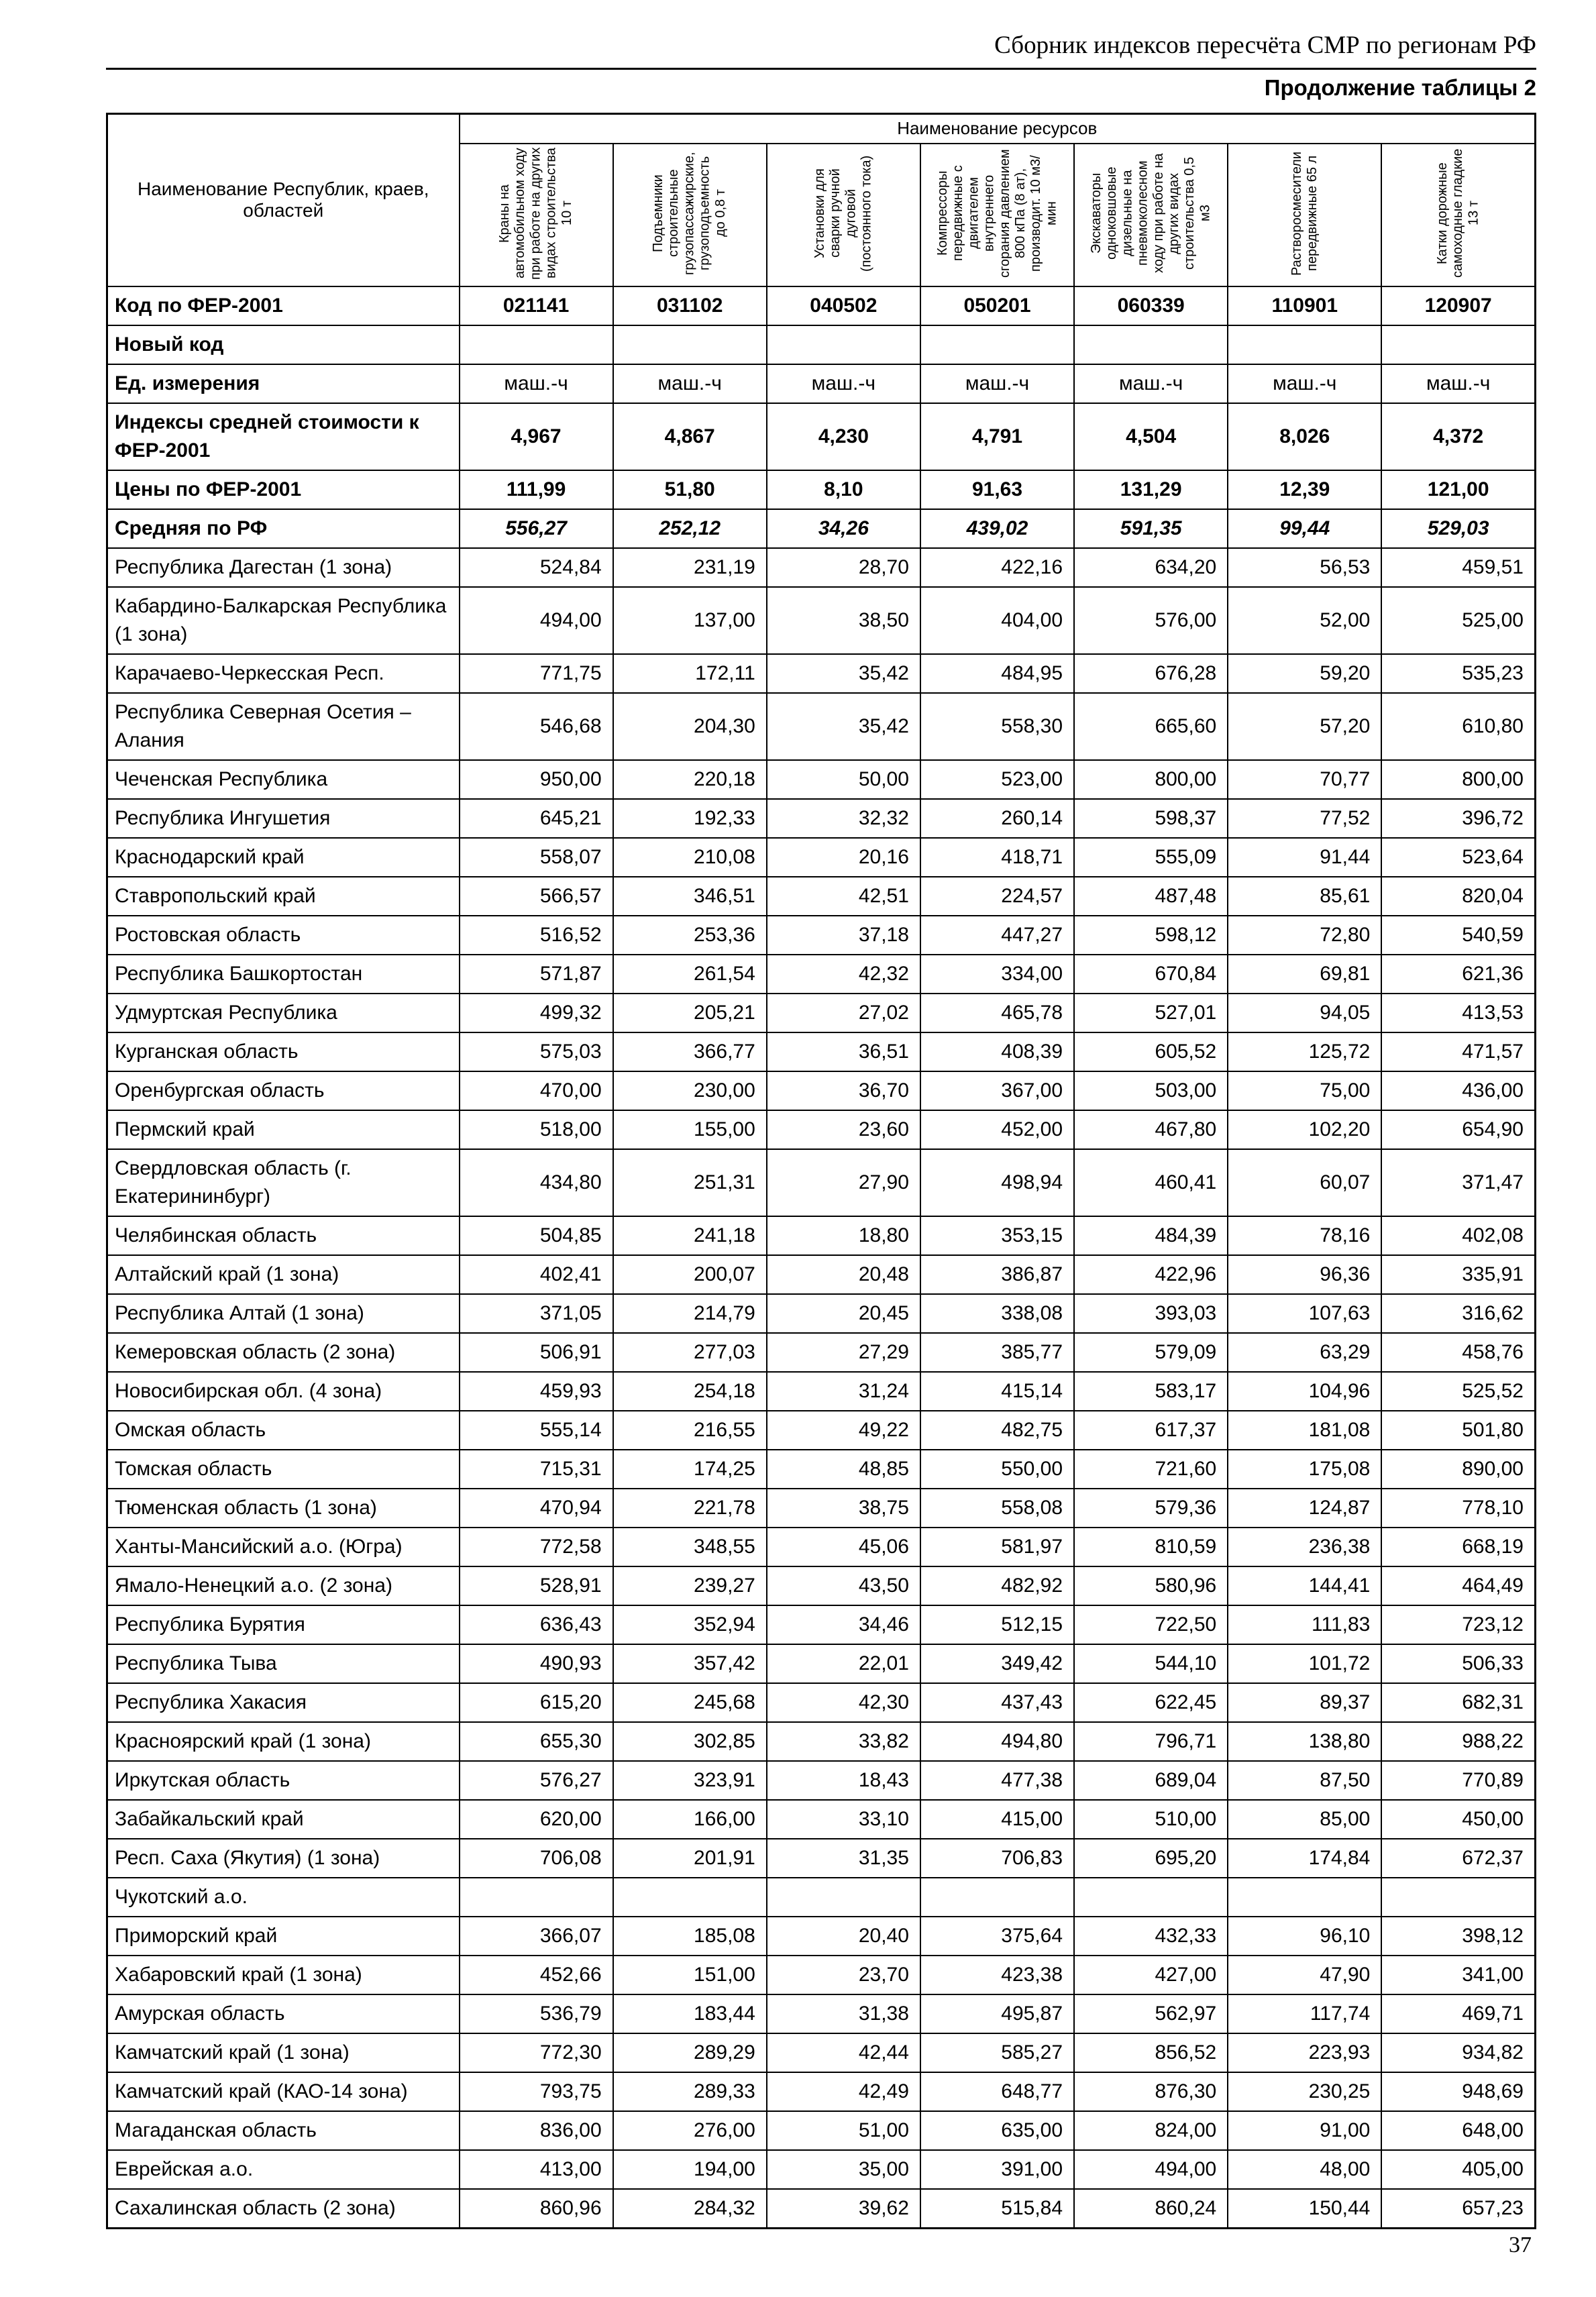 The image size is (1596, 2297). Describe the element at coordinates (1458, 2053) in the screenshot. I see `value-cell: 934,82` at that location.